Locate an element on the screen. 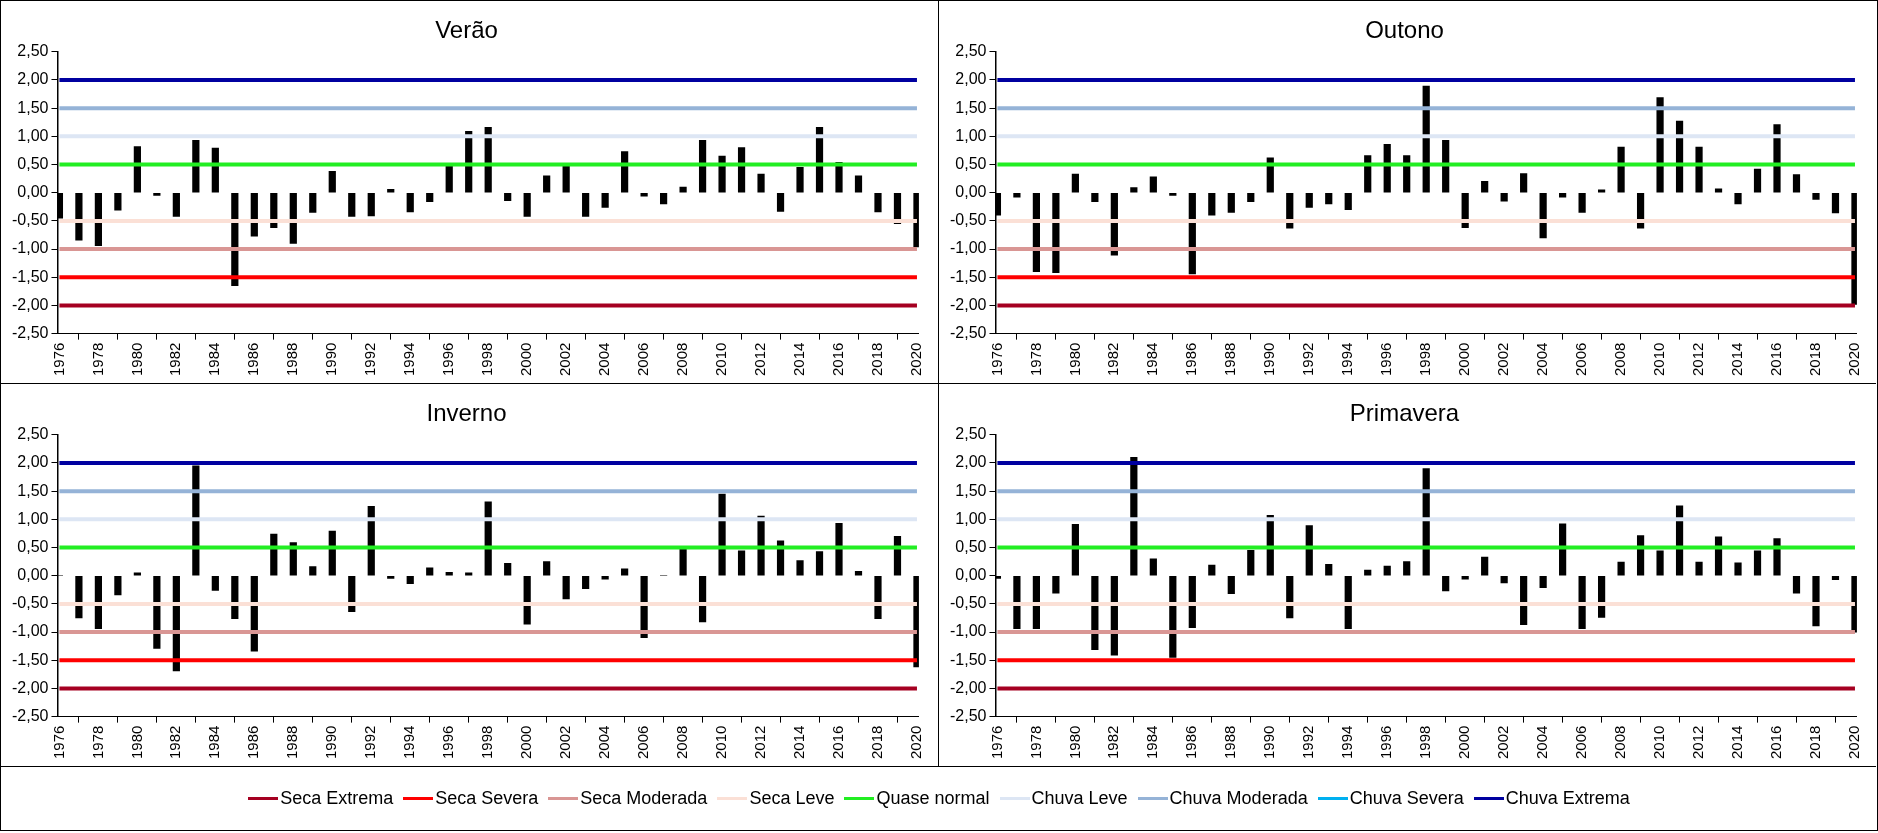 Image resolution: width=1878 pixels, height=833 pixels. chart-title: Verão is located at coordinates (466, 30).